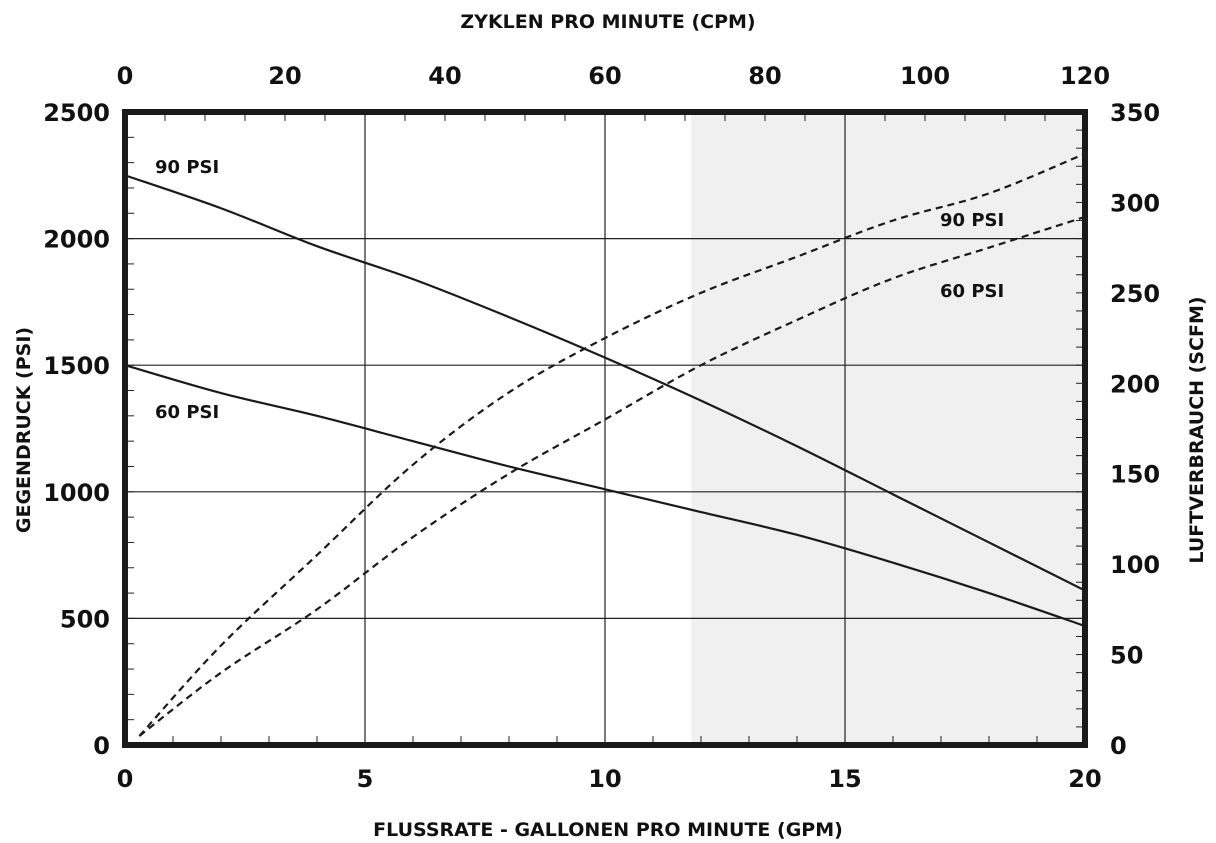 The height and width of the screenshot is (843, 1216). I want to click on x-axis-title: FLUSSRATE - GALLONEN PRO MINUTE (GPM), so click(608, 830).